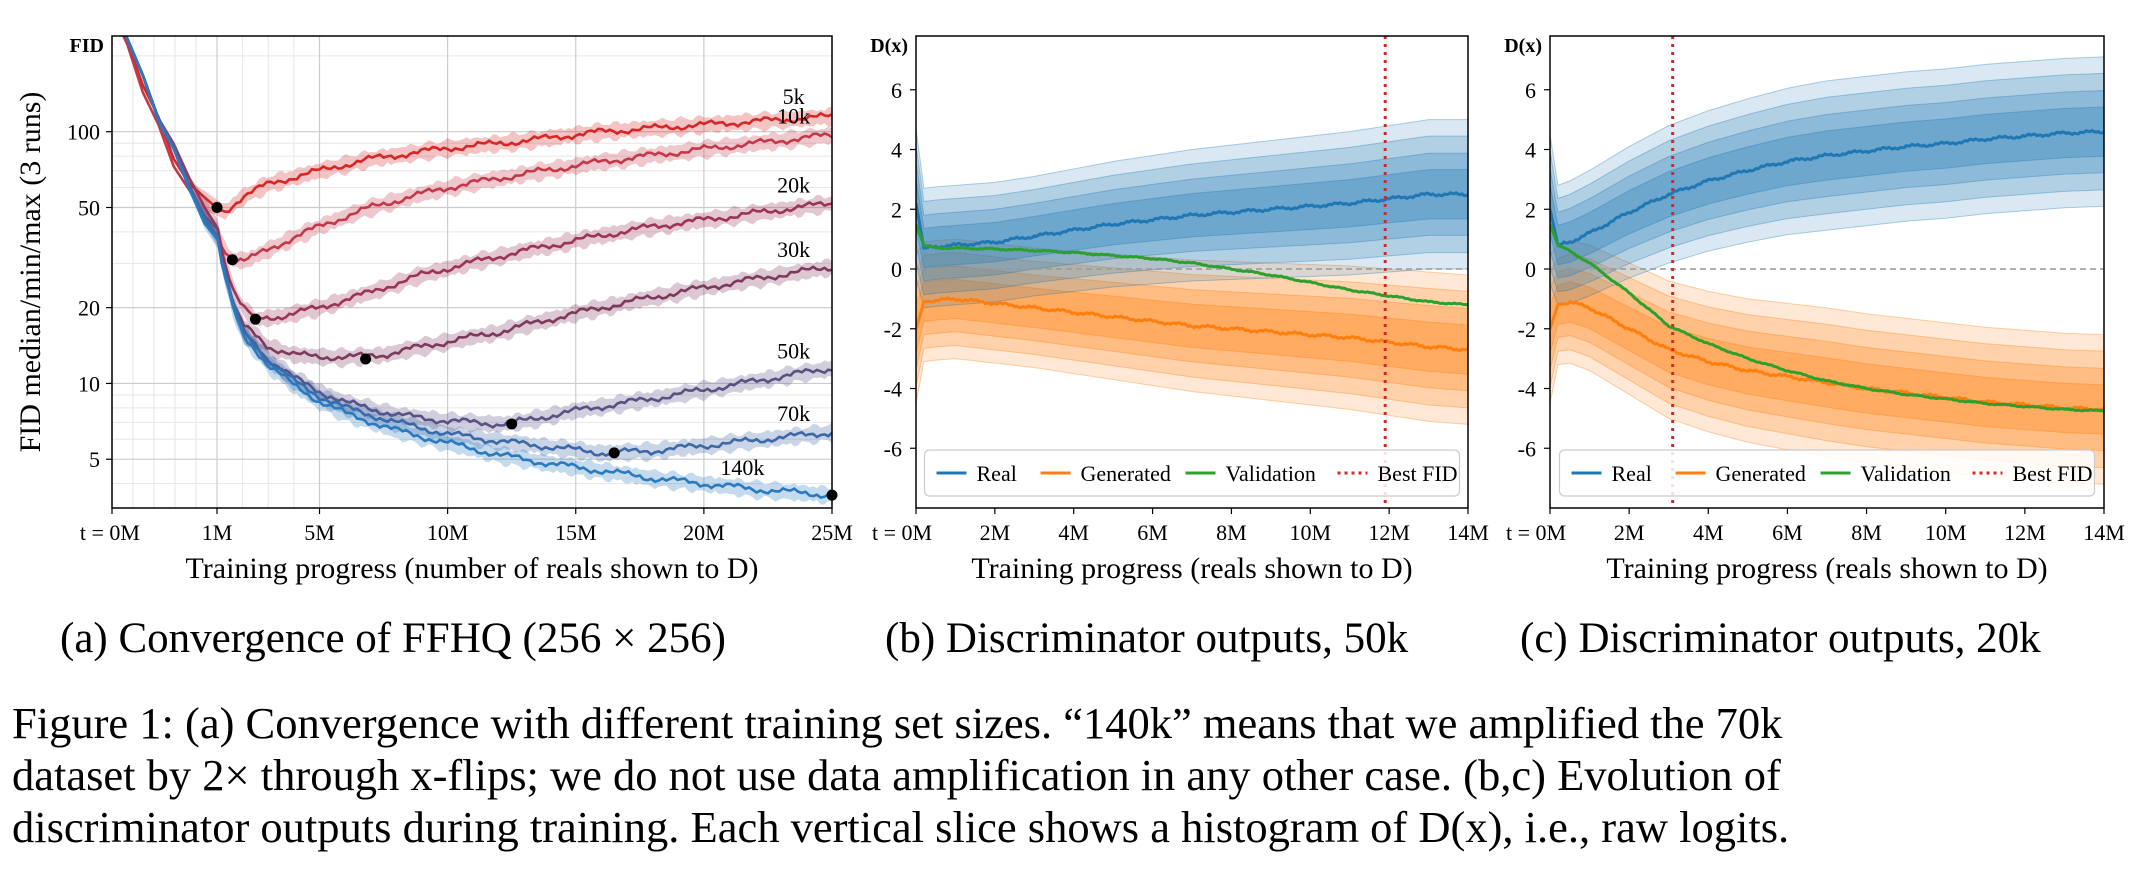 The width and height of the screenshot is (2144, 872). I want to click on y-tick-label: 2, so click(1530, 209).